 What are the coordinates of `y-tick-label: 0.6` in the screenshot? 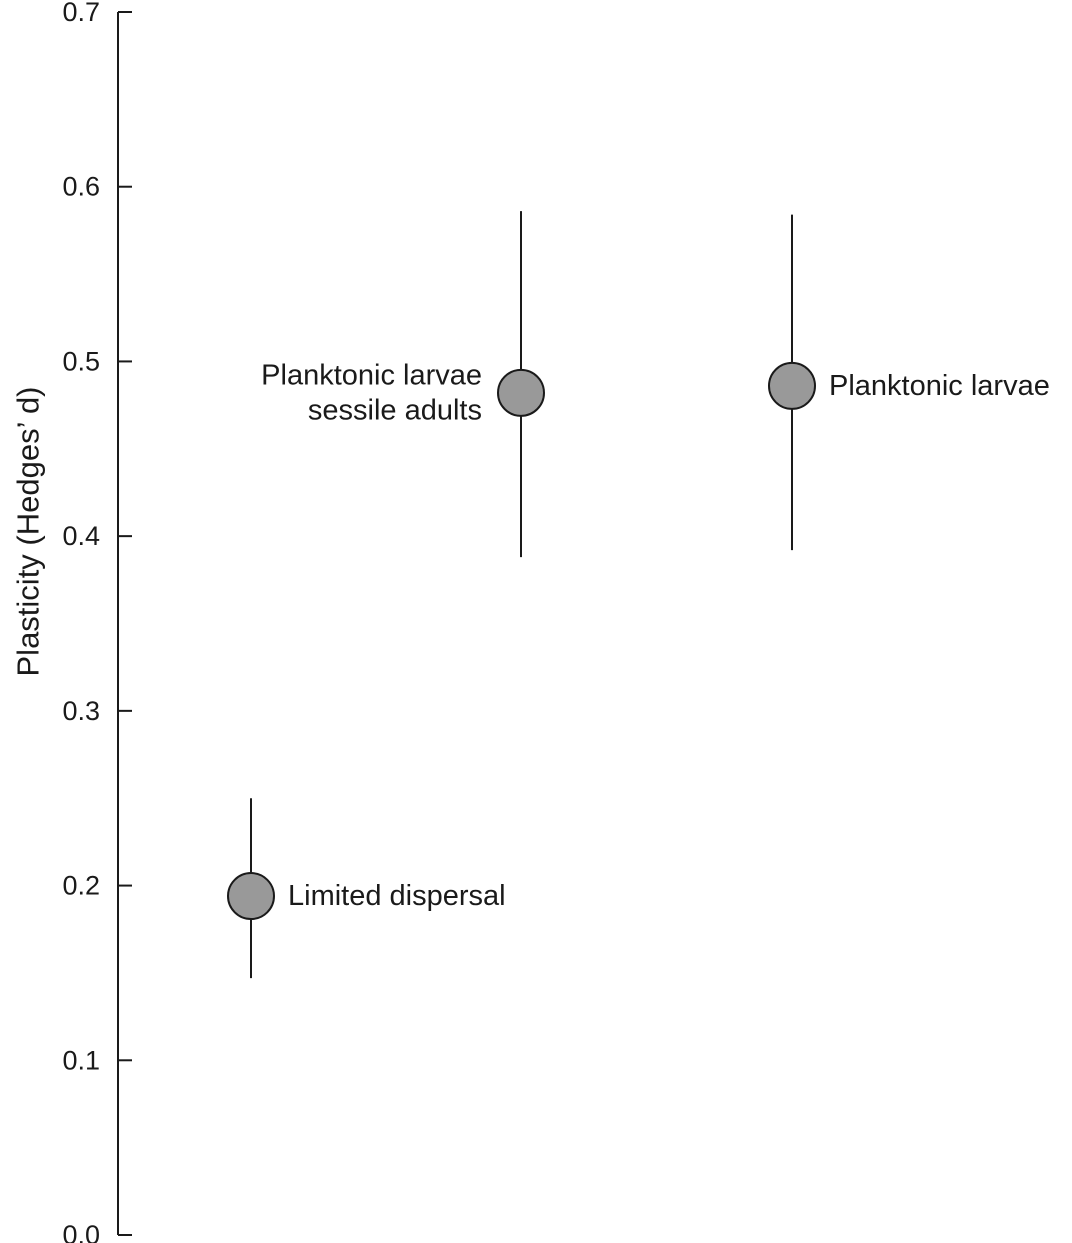 It's located at (81, 187).